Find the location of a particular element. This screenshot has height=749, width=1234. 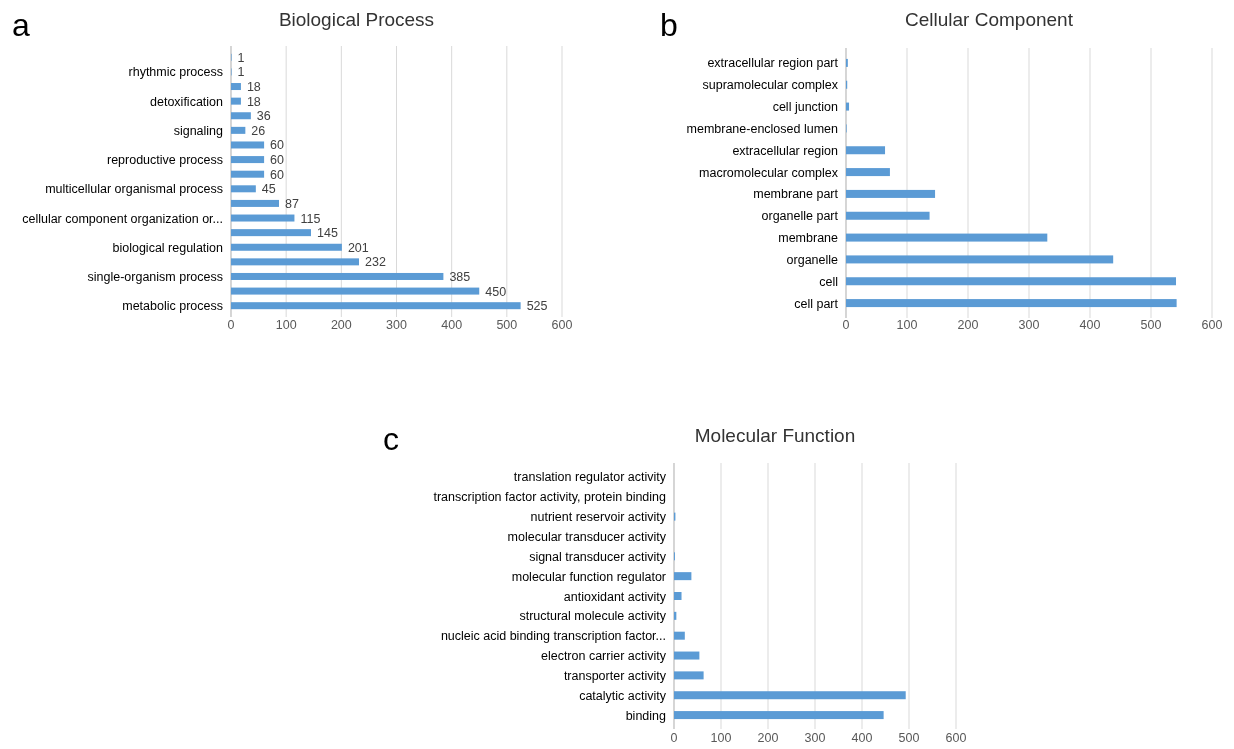

y-tick-label: cell is located at coordinates (828, 281).